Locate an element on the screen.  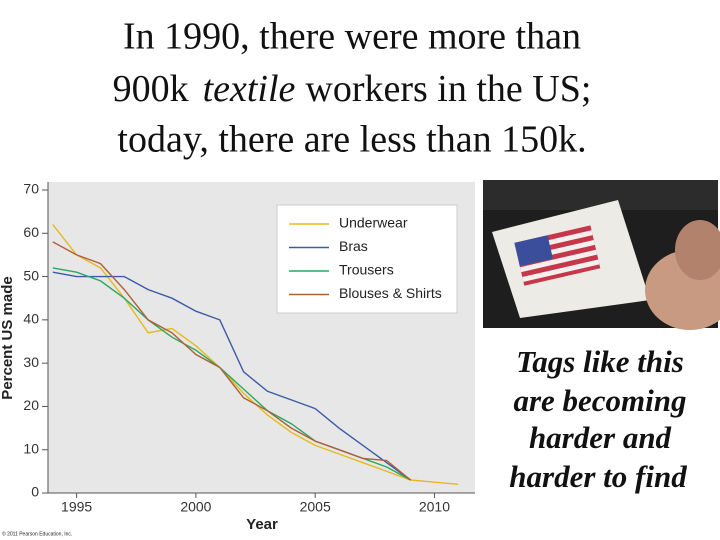
x-tick-label: 2005 is located at coordinates (315, 507).